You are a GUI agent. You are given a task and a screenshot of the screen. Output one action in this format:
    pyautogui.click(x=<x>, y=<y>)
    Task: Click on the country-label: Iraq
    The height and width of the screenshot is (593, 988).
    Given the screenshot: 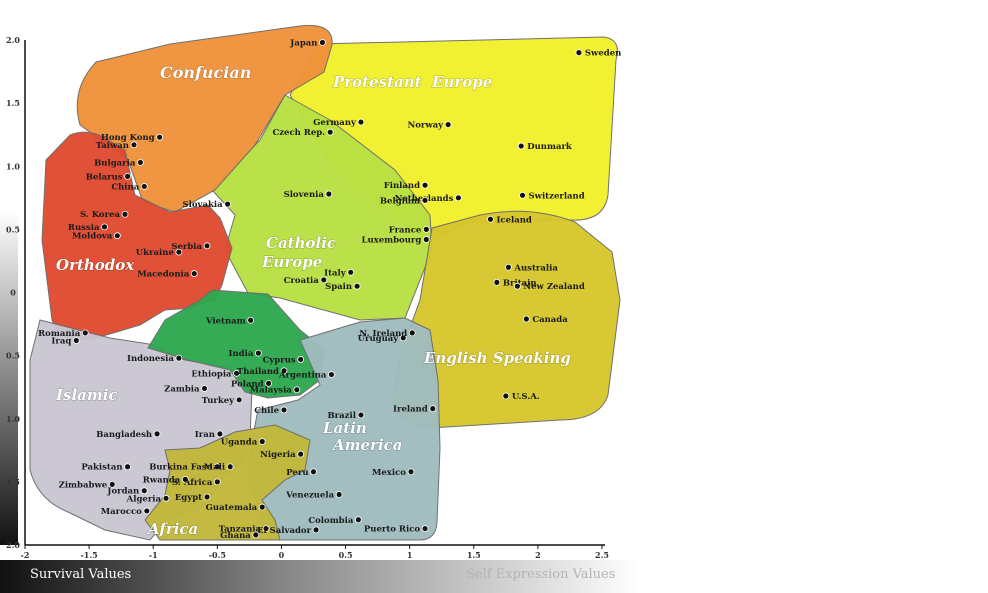 What is the action you would take?
    pyautogui.click(x=61, y=341)
    